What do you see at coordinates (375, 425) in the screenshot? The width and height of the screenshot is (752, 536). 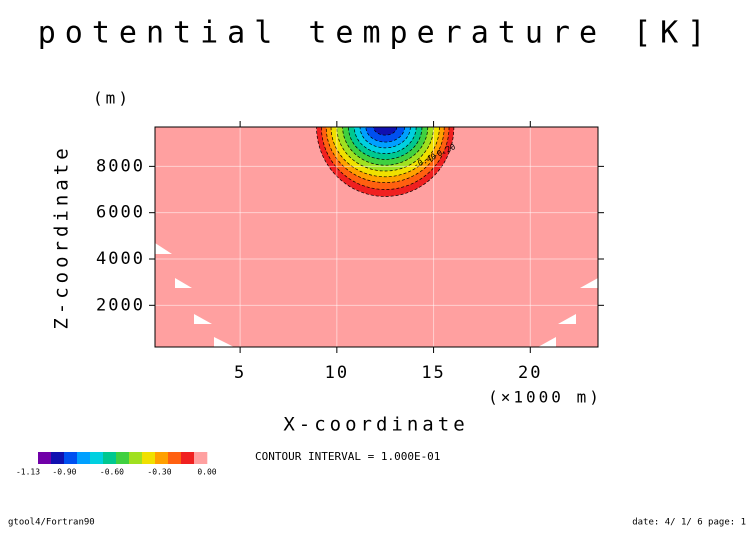 I see `x-axis-label: X-coordinate` at bounding box center [375, 425].